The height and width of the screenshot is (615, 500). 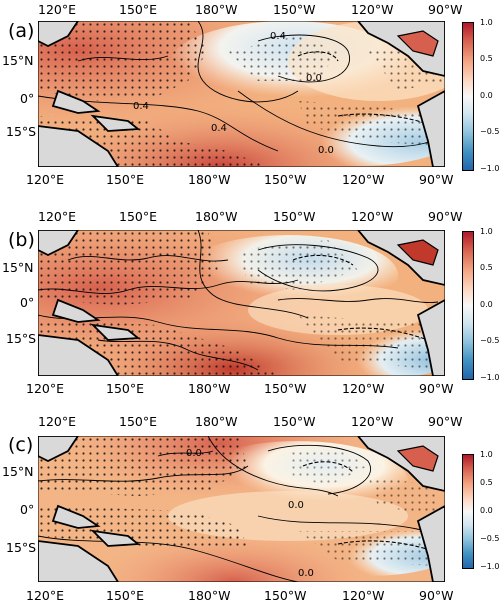 What do you see at coordinates (21, 445) in the screenshot?
I see `panel-label: (c)` at bounding box center [21, 445].